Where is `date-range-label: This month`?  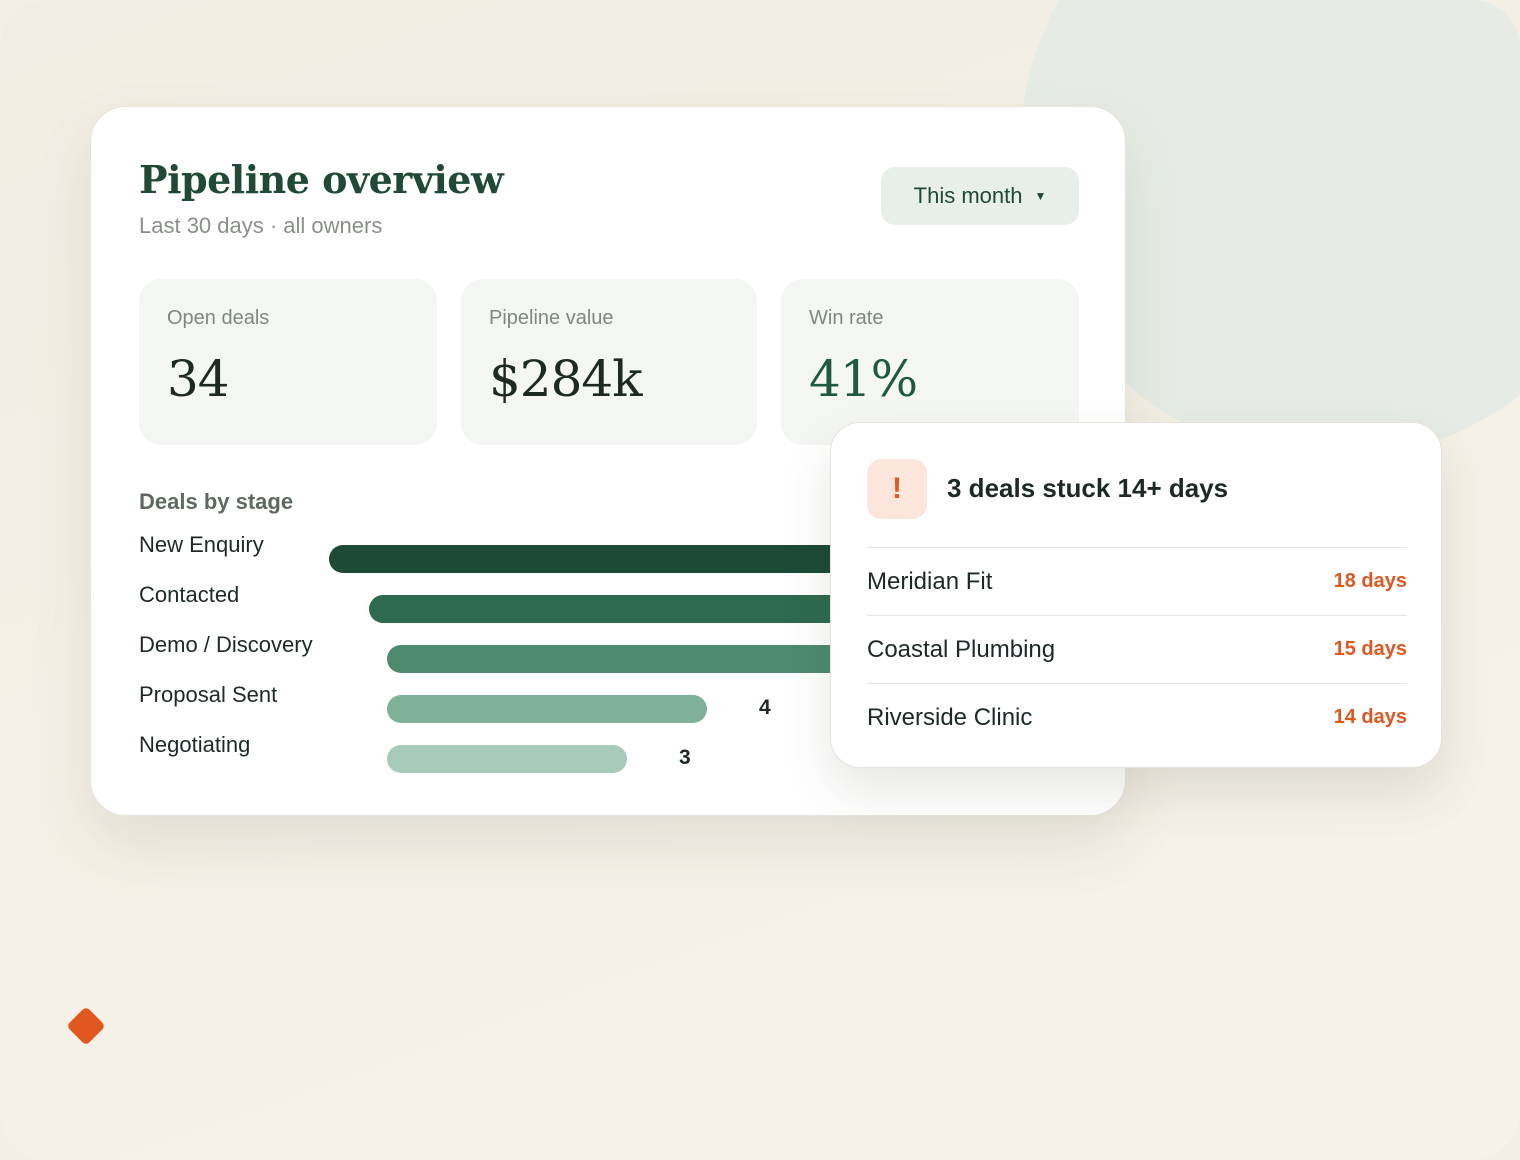
date-range-label: This month is located at coordinates (968, 195).